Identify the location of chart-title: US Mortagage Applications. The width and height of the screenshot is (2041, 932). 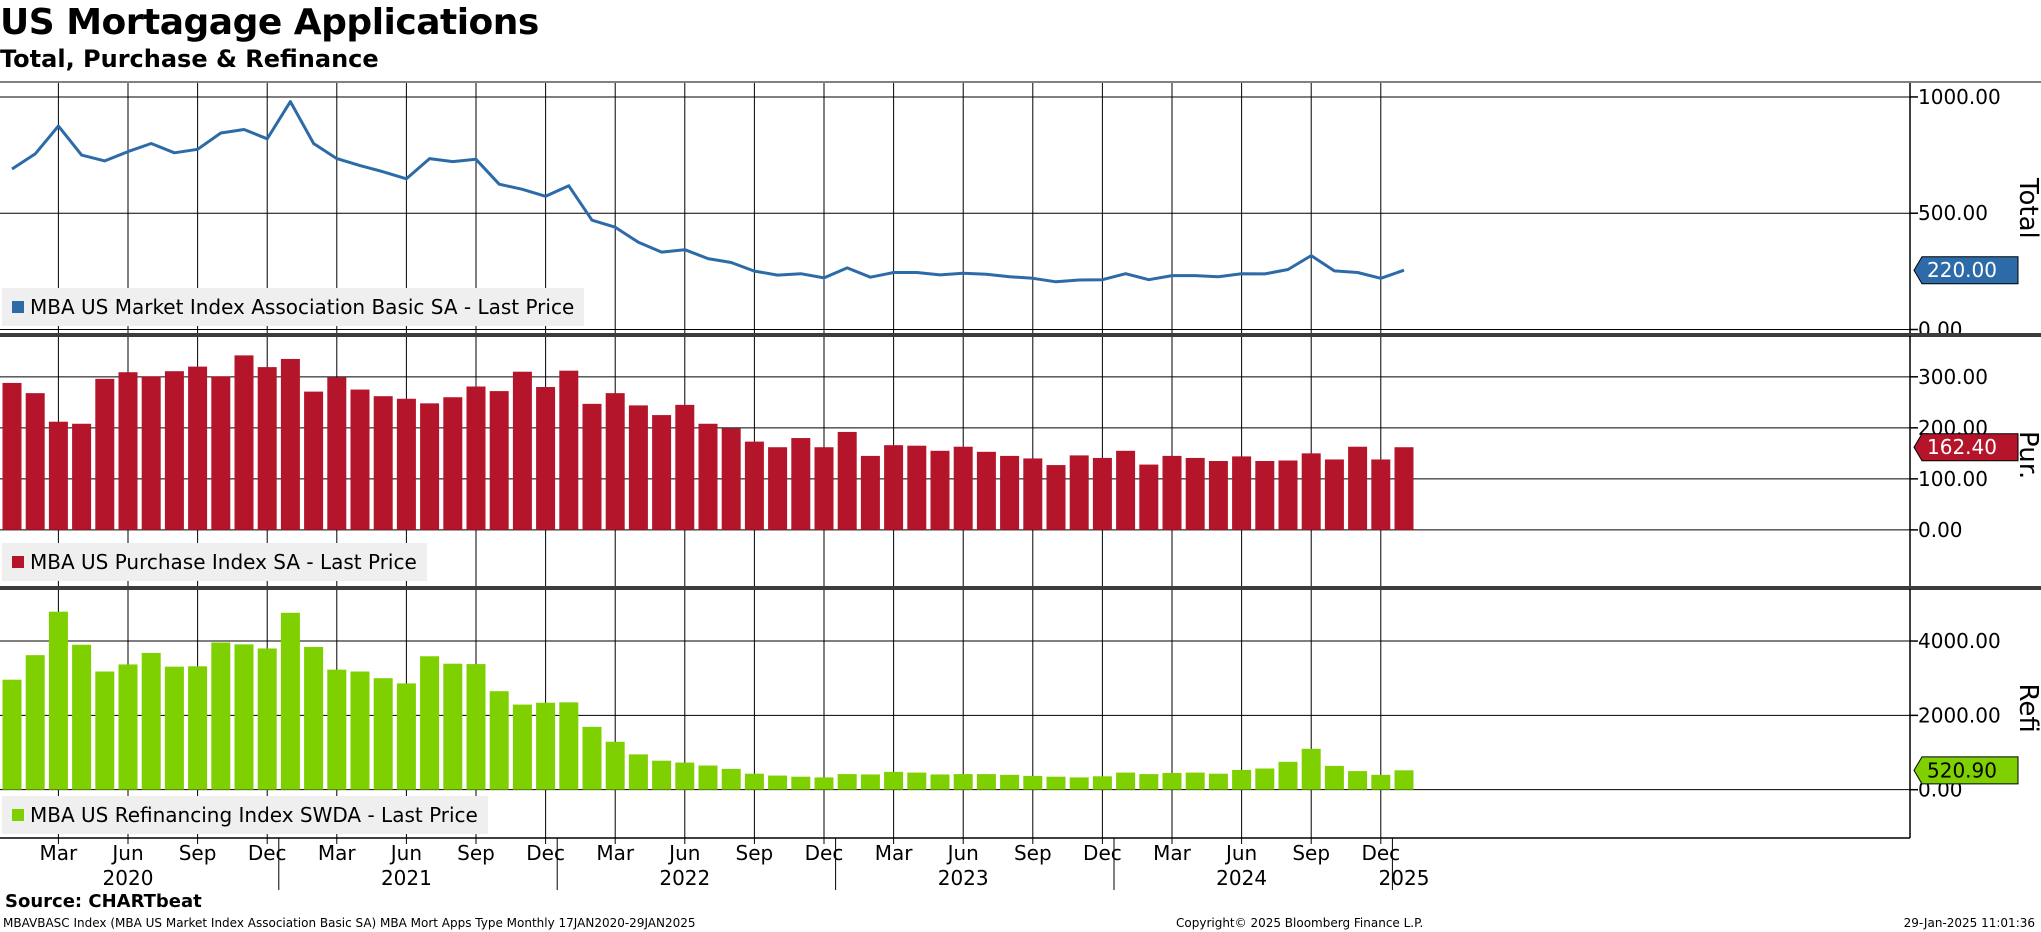
(269, 22).